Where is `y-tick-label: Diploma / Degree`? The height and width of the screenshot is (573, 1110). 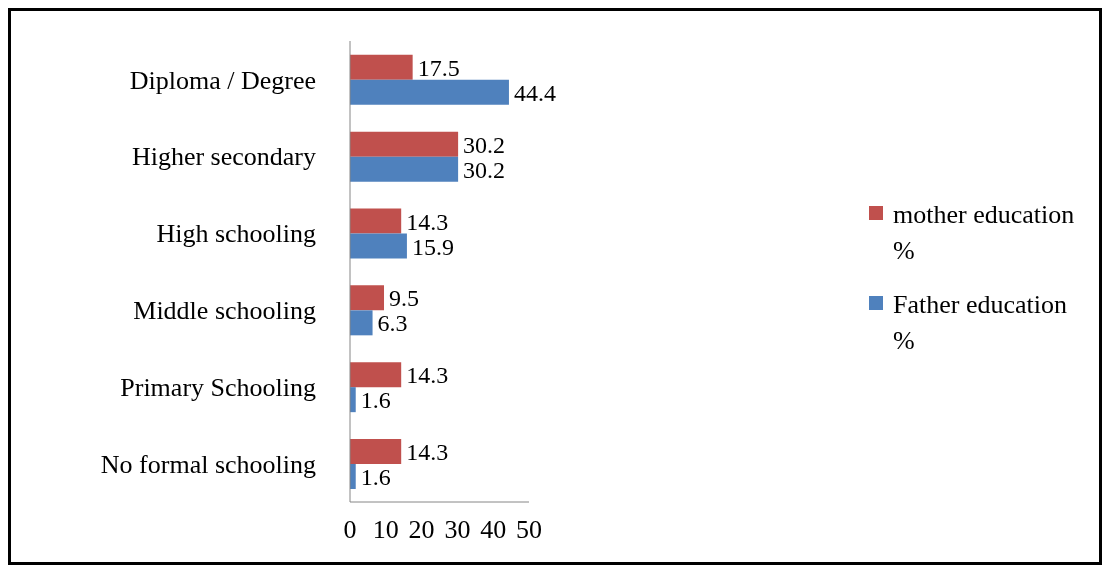 y-tick-label: Diploma / Degree is located at coordinates (222, 80).